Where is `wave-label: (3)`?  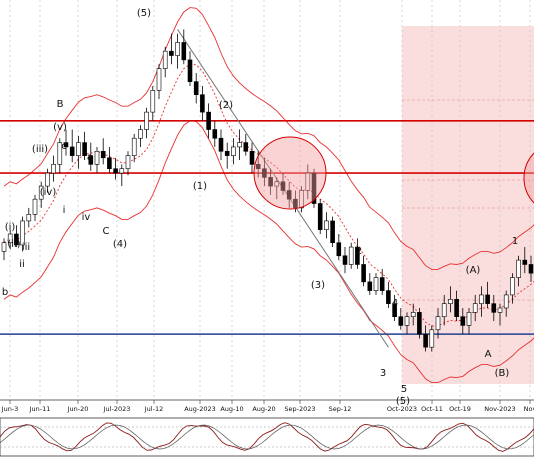 wave-label: (3) is located at coordinates (318, 285).